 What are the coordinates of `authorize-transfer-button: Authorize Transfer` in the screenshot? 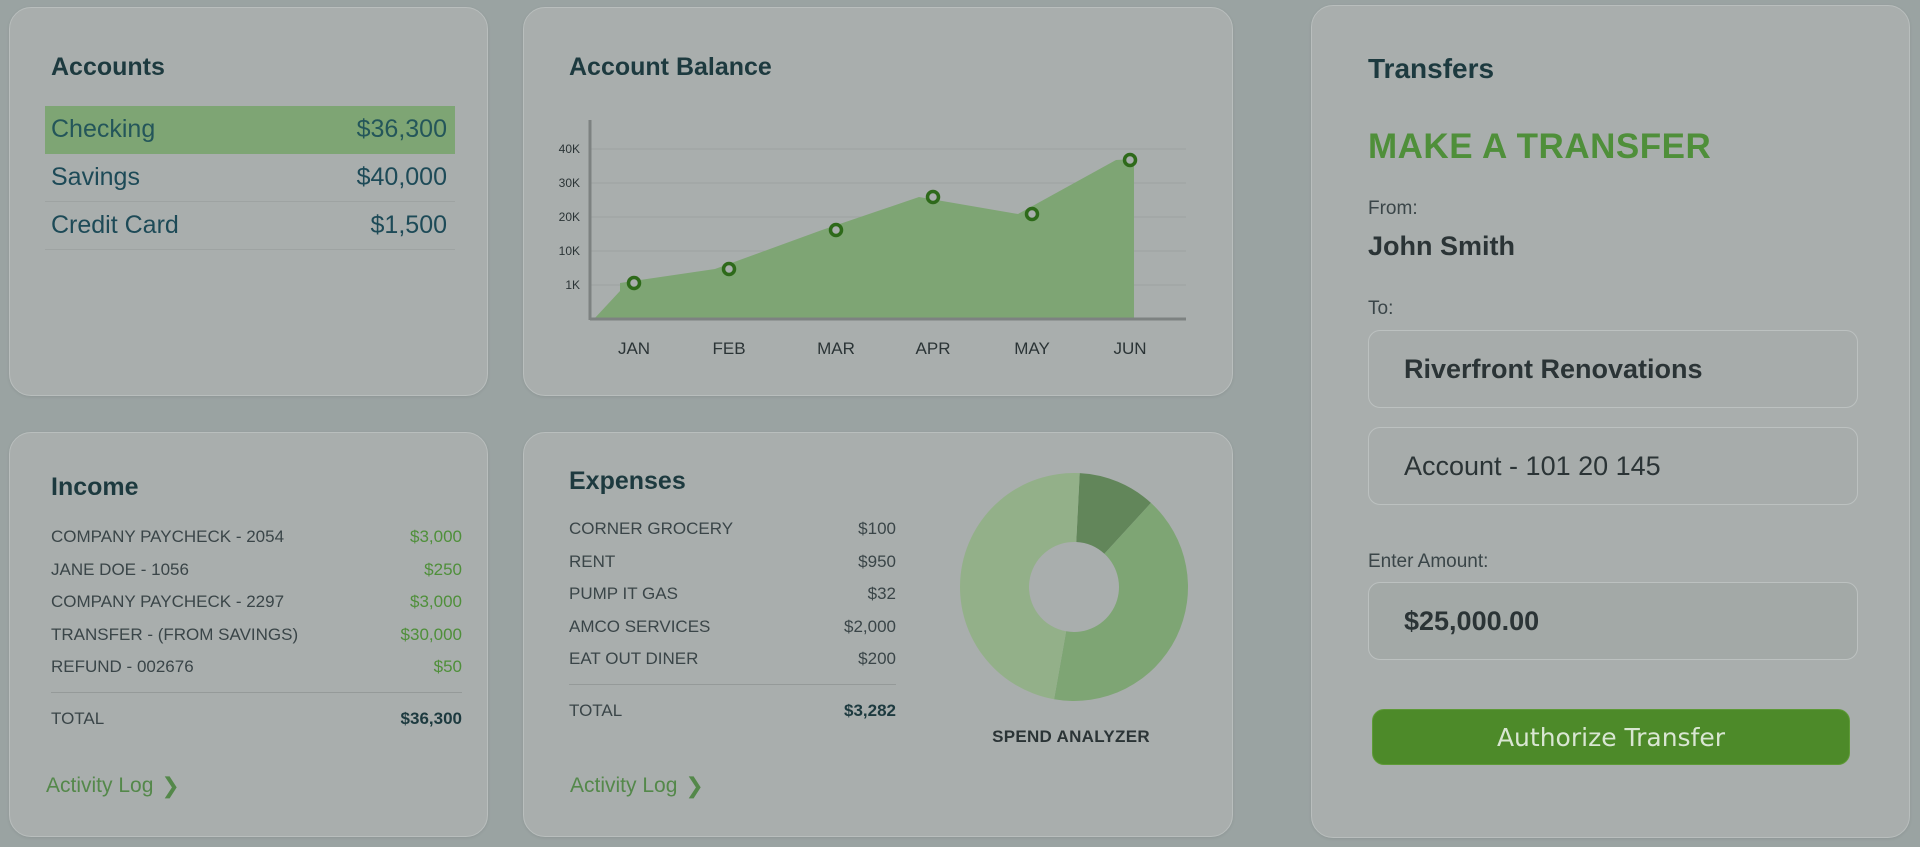 It's located at (1611, 737).